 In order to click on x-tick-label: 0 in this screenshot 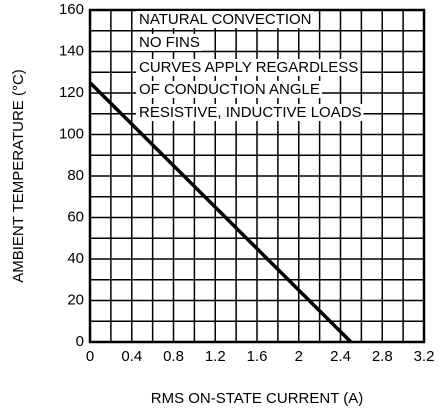, I will do `click(90, 356)`.